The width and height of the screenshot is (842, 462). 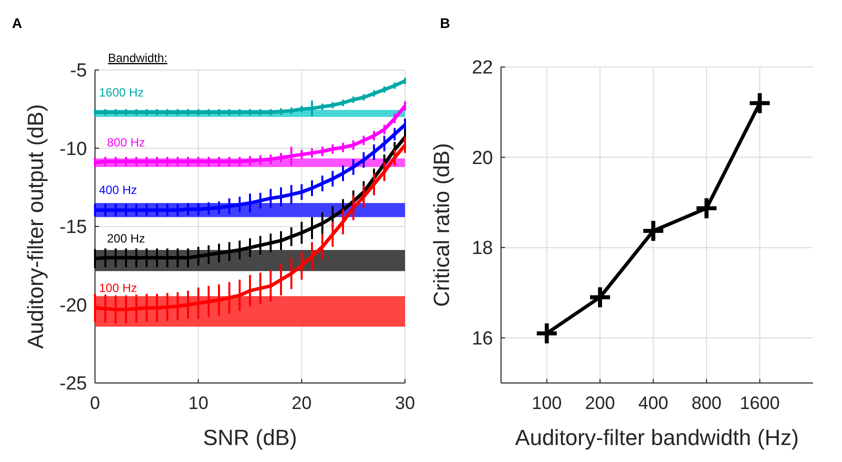 I want to click on chart-title: B, so click(x=445, y=23).